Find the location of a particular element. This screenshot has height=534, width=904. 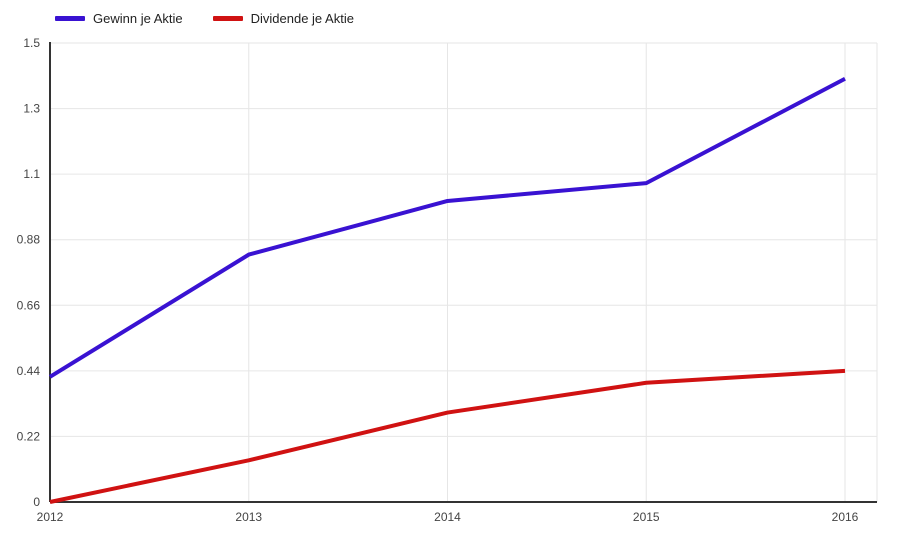

x-axis-tick-label: 2015 is located at coordinates (646, 517).